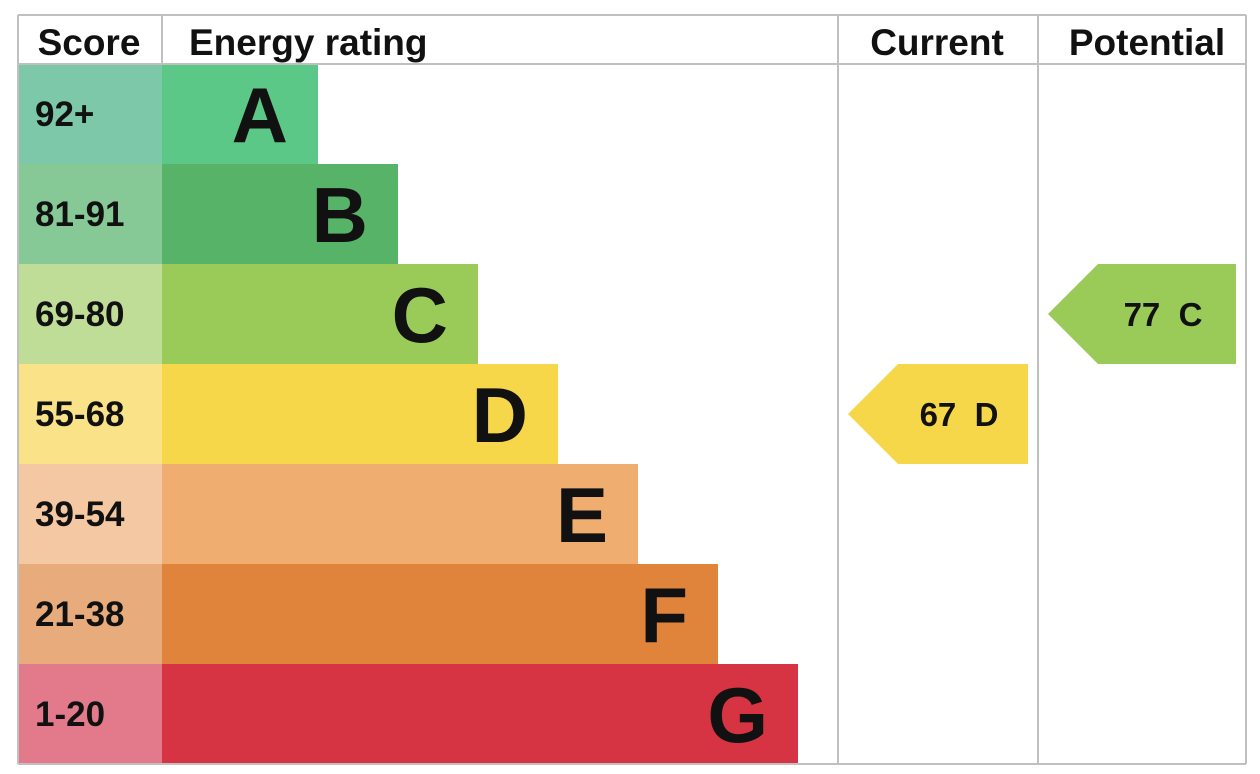 This screenshot has height=774, width=1260. I want to click on potential-rating-arrow, so click(1142, 314).